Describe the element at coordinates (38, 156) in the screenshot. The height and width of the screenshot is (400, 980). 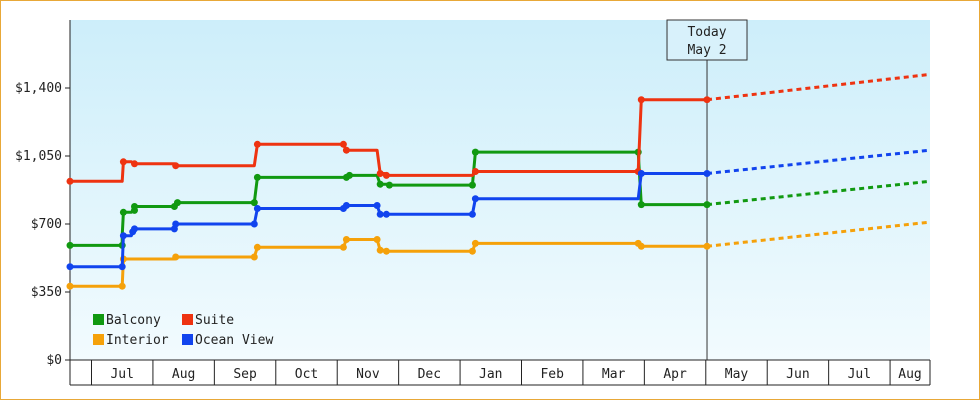
I see `y-tick-label: $1,050` at that location.